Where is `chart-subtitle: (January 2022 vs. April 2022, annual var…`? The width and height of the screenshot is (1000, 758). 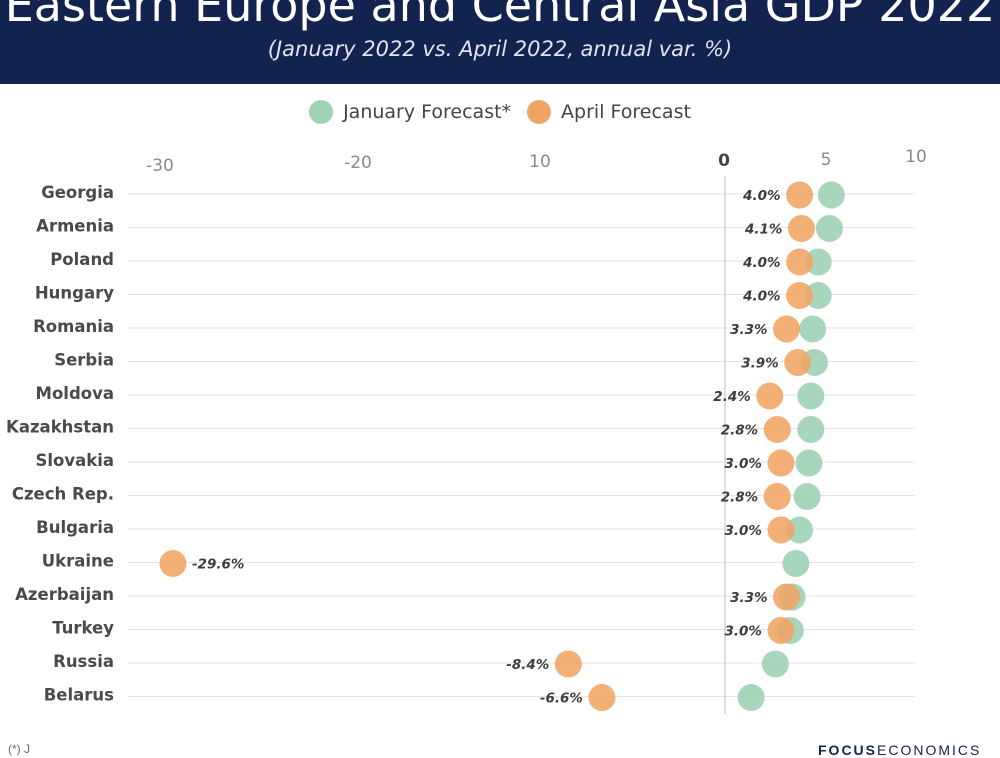
chart-subtitle: (January 2022 vs. April 2022, annual var… is located at coordinates (500, 49).